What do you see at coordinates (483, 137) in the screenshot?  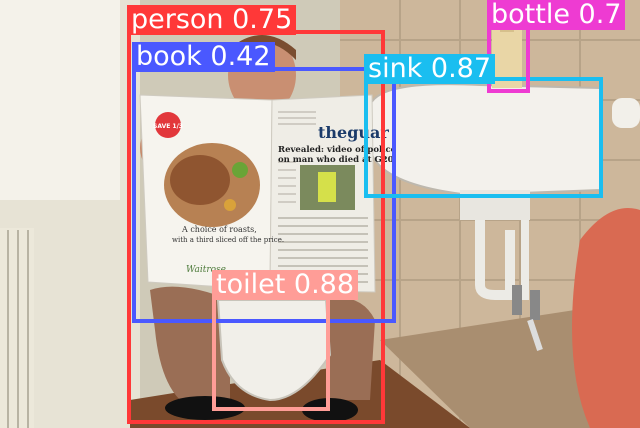 I see `sink-bounding-box` at bounding box center [483, 137].